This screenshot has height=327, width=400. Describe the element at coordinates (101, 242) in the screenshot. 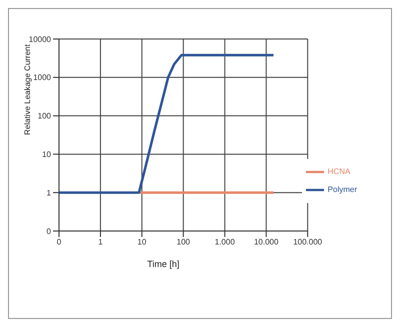

I see `x-tick-label: 1` at that location.